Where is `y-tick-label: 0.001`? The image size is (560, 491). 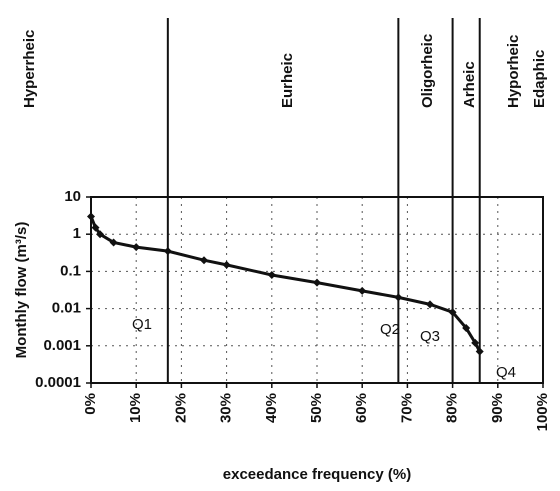
y-tick-label: 0.001 is located at coordinates (62, 345).